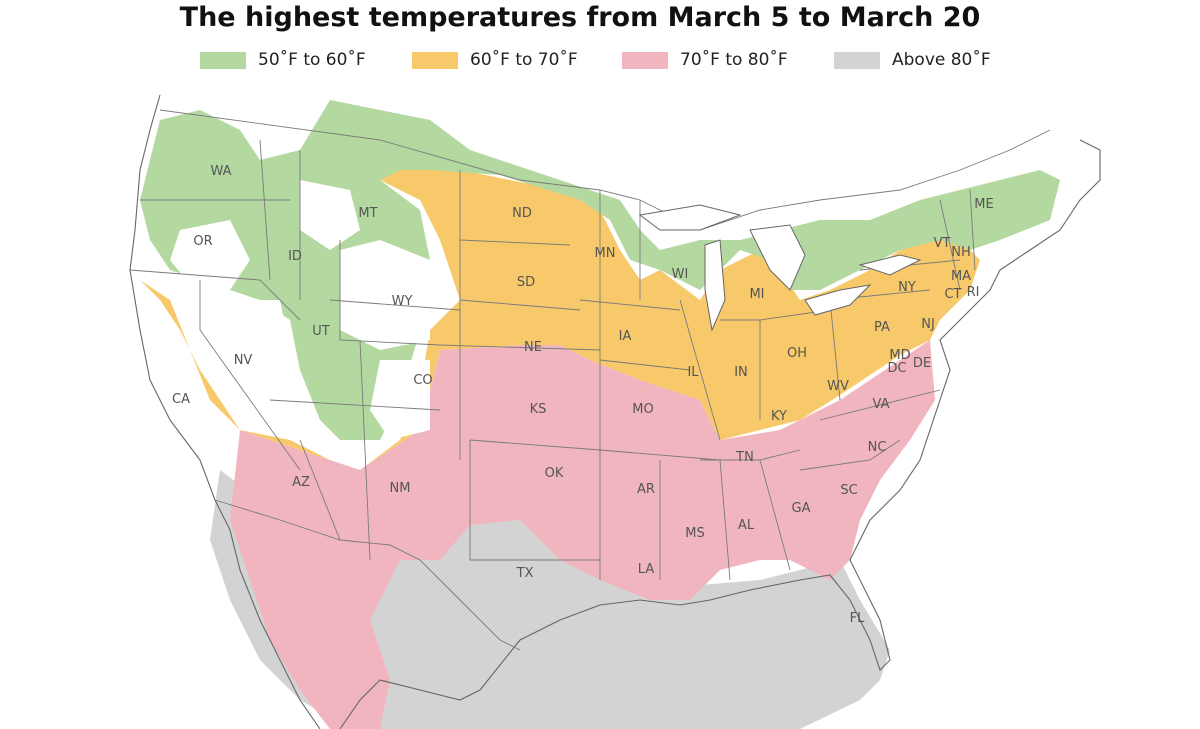 The width and height of the screenshot is (1200, 729). Describe the element at coordinates (928, 324) in the screenshot. I see `state-label-nj: NJ` at that location.